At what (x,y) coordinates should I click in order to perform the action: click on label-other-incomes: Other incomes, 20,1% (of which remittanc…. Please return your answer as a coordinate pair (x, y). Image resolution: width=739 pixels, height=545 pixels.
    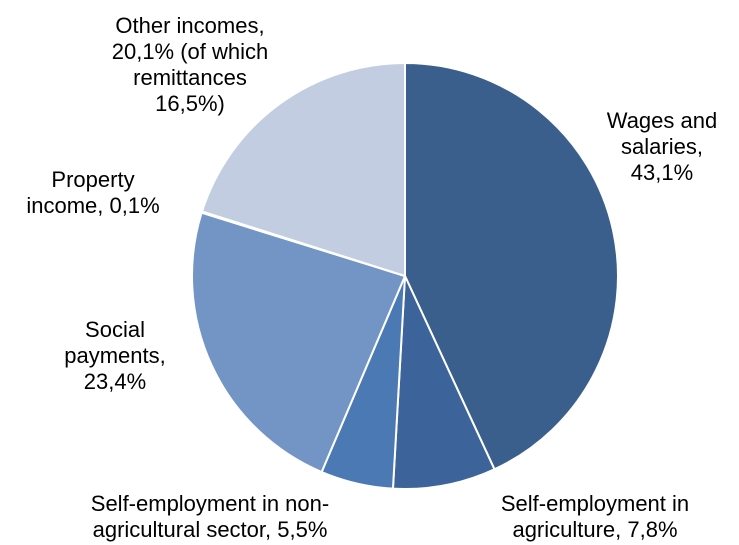
    Looking at the image, I should click on (190, 64).